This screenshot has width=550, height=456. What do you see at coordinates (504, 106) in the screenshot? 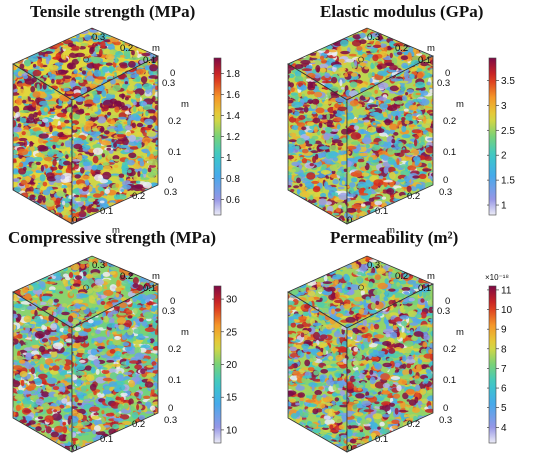
I see `colorbar-tick-label: 3` at bounding box center [504, 106].